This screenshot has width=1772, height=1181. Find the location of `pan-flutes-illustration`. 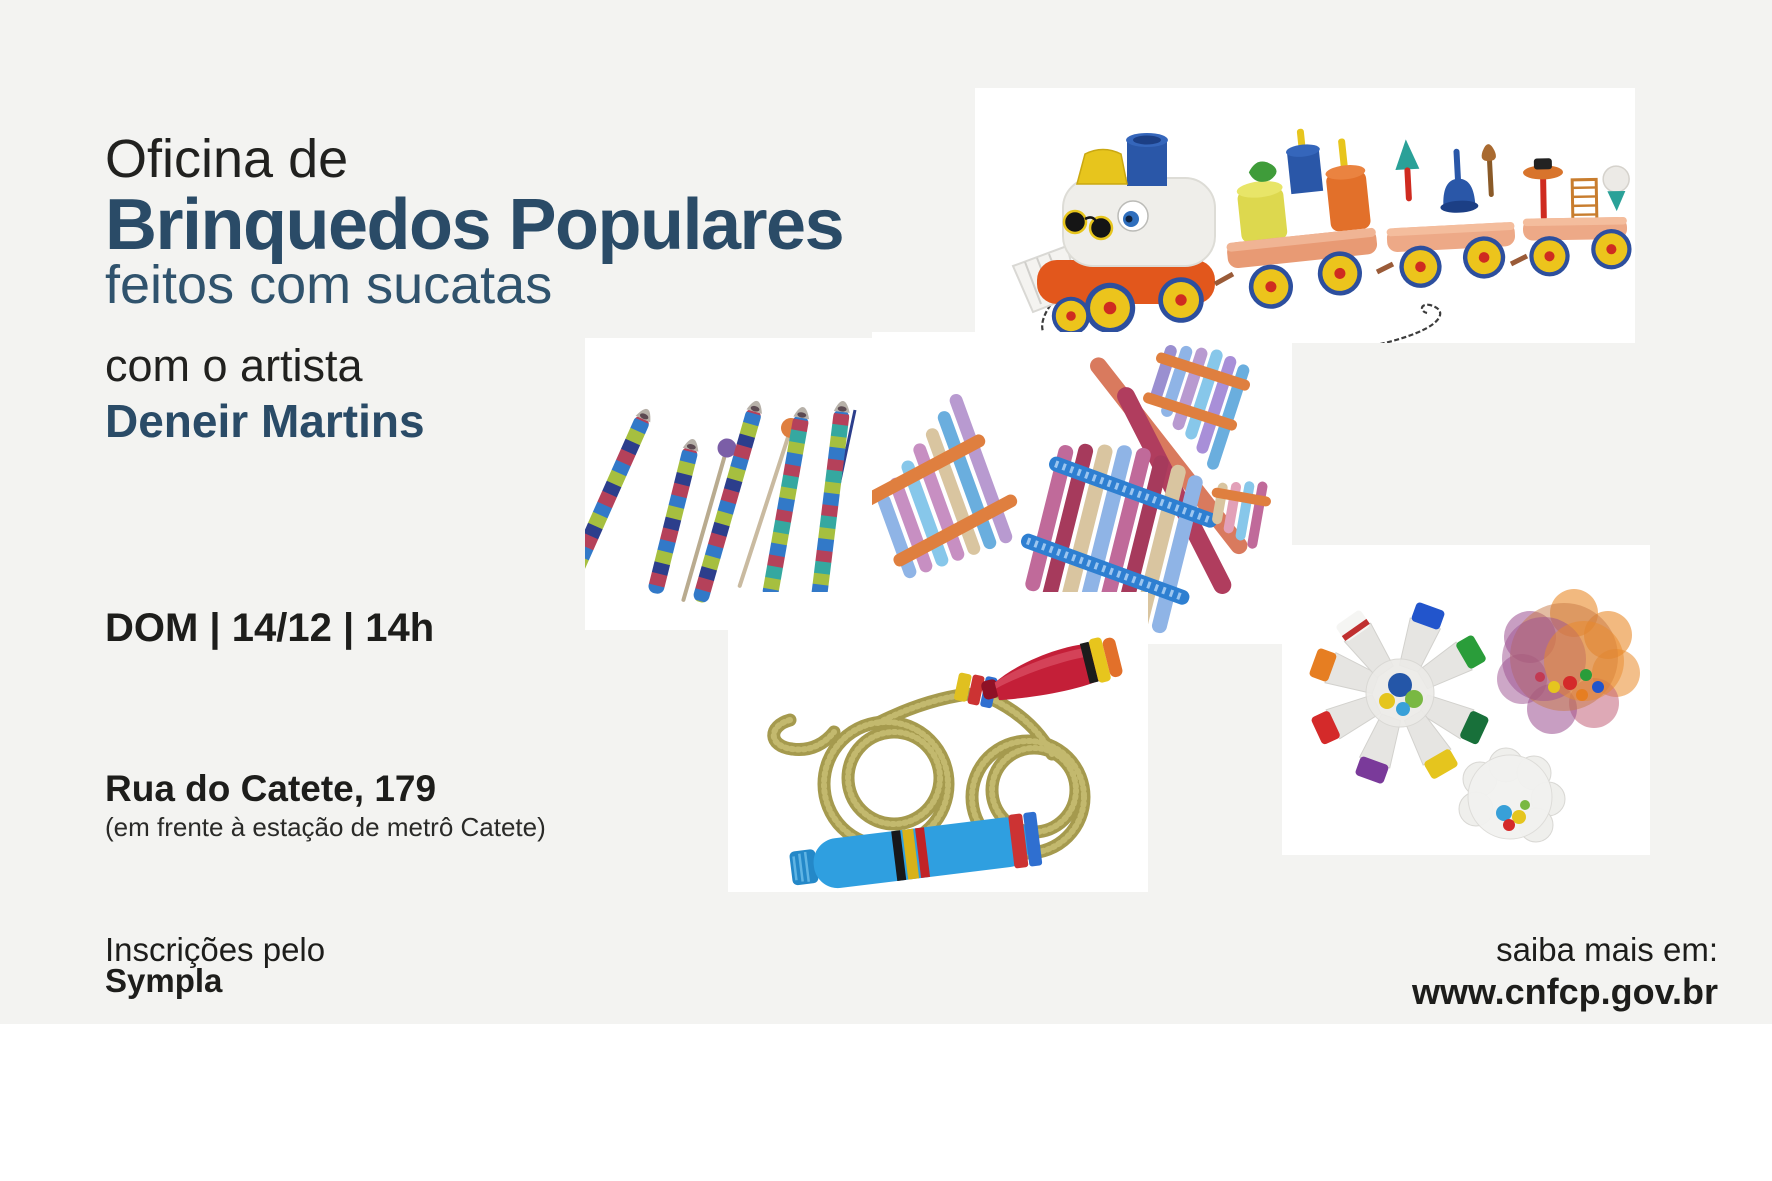

pan-flutes-illustration is located at coordinates (1071, 492).